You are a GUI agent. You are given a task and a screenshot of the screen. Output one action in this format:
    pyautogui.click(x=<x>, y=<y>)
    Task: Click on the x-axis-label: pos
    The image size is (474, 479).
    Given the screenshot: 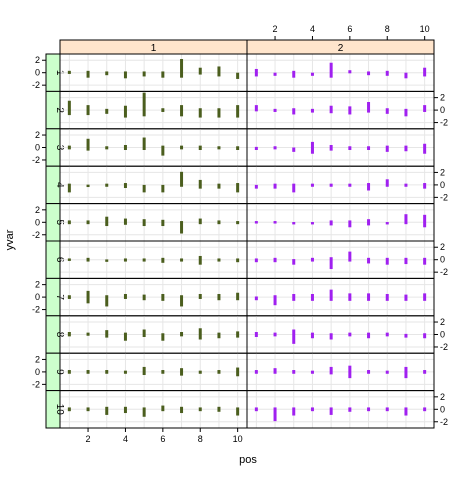 What is the action you would take?
    pyautogui.click(x=248, y=460)
    